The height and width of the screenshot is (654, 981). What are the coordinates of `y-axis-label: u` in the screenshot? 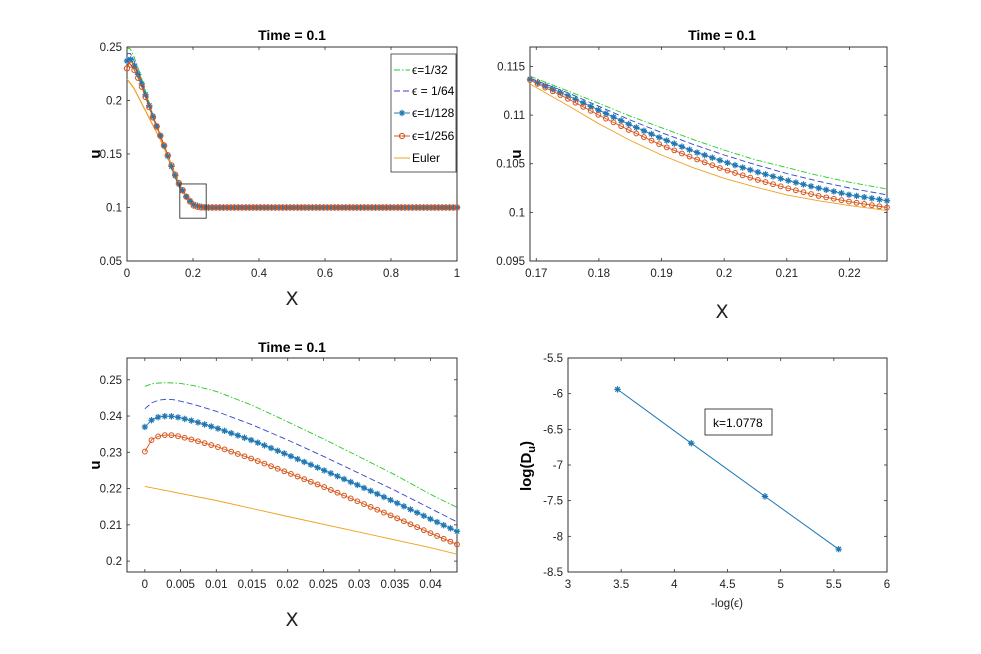 It's located at (516, 153).